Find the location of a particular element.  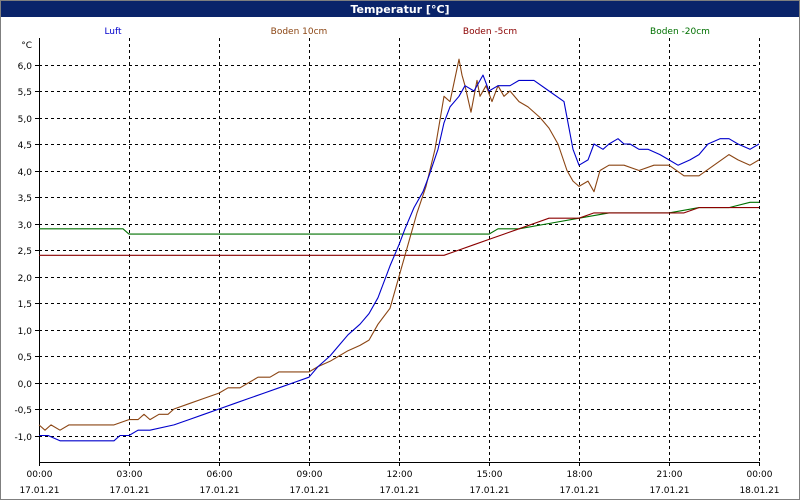

y-tick-label: 5,5 is located at coordinates (25, 93).